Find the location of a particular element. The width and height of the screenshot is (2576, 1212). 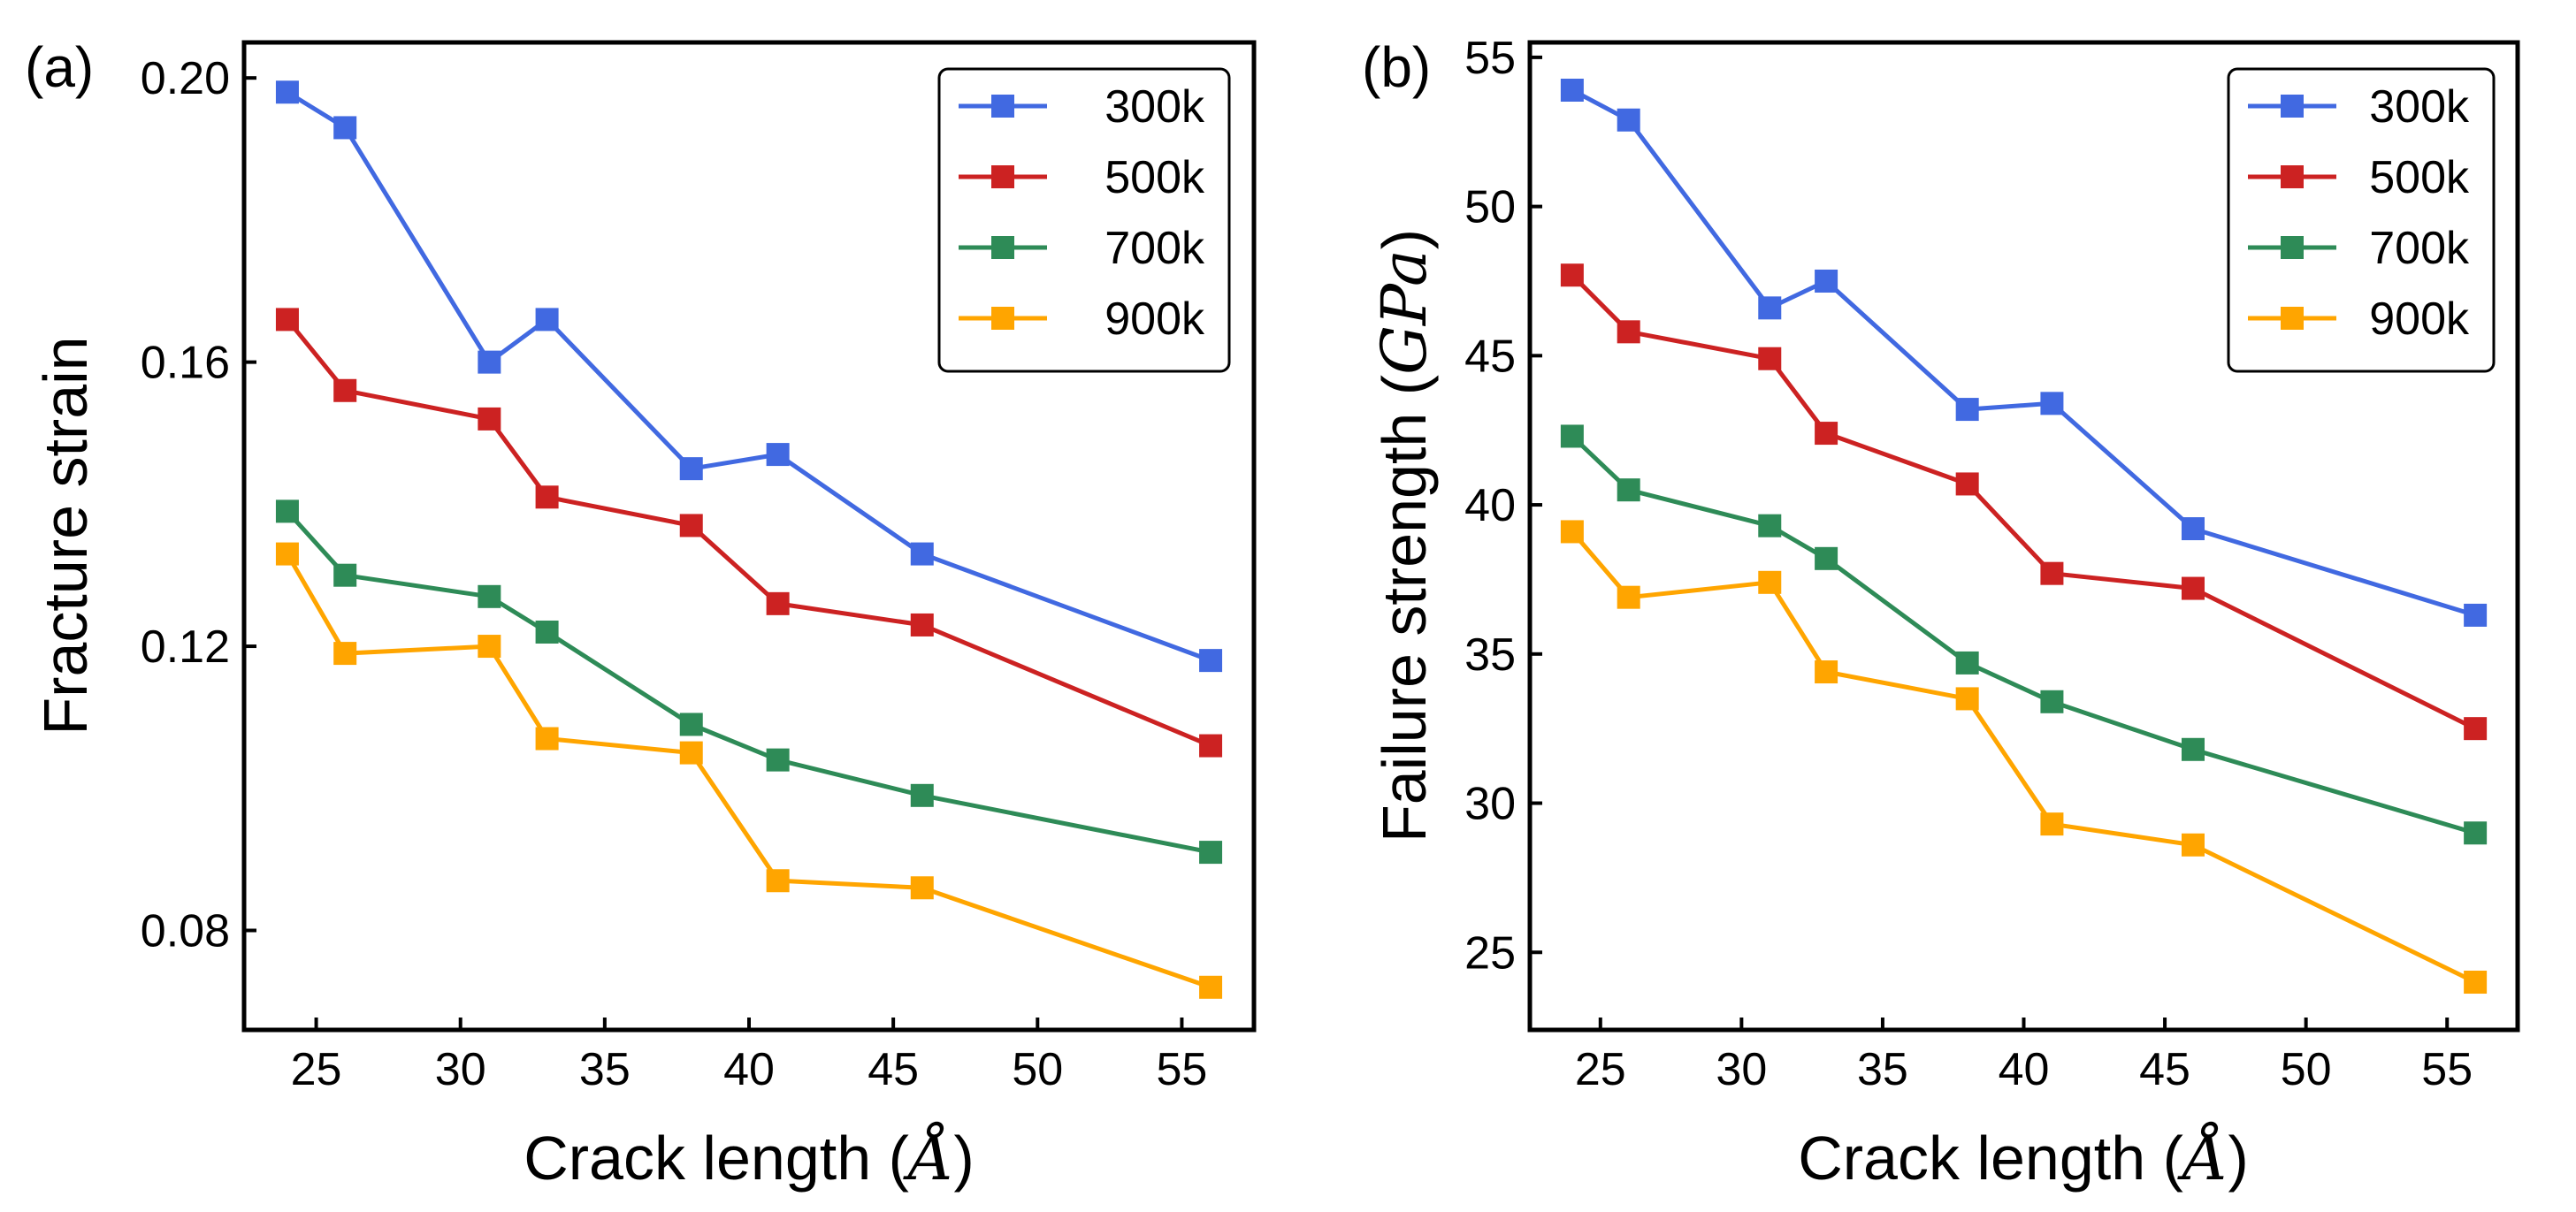

y-tick-label: 30 is located at coordinates (1490, 804).